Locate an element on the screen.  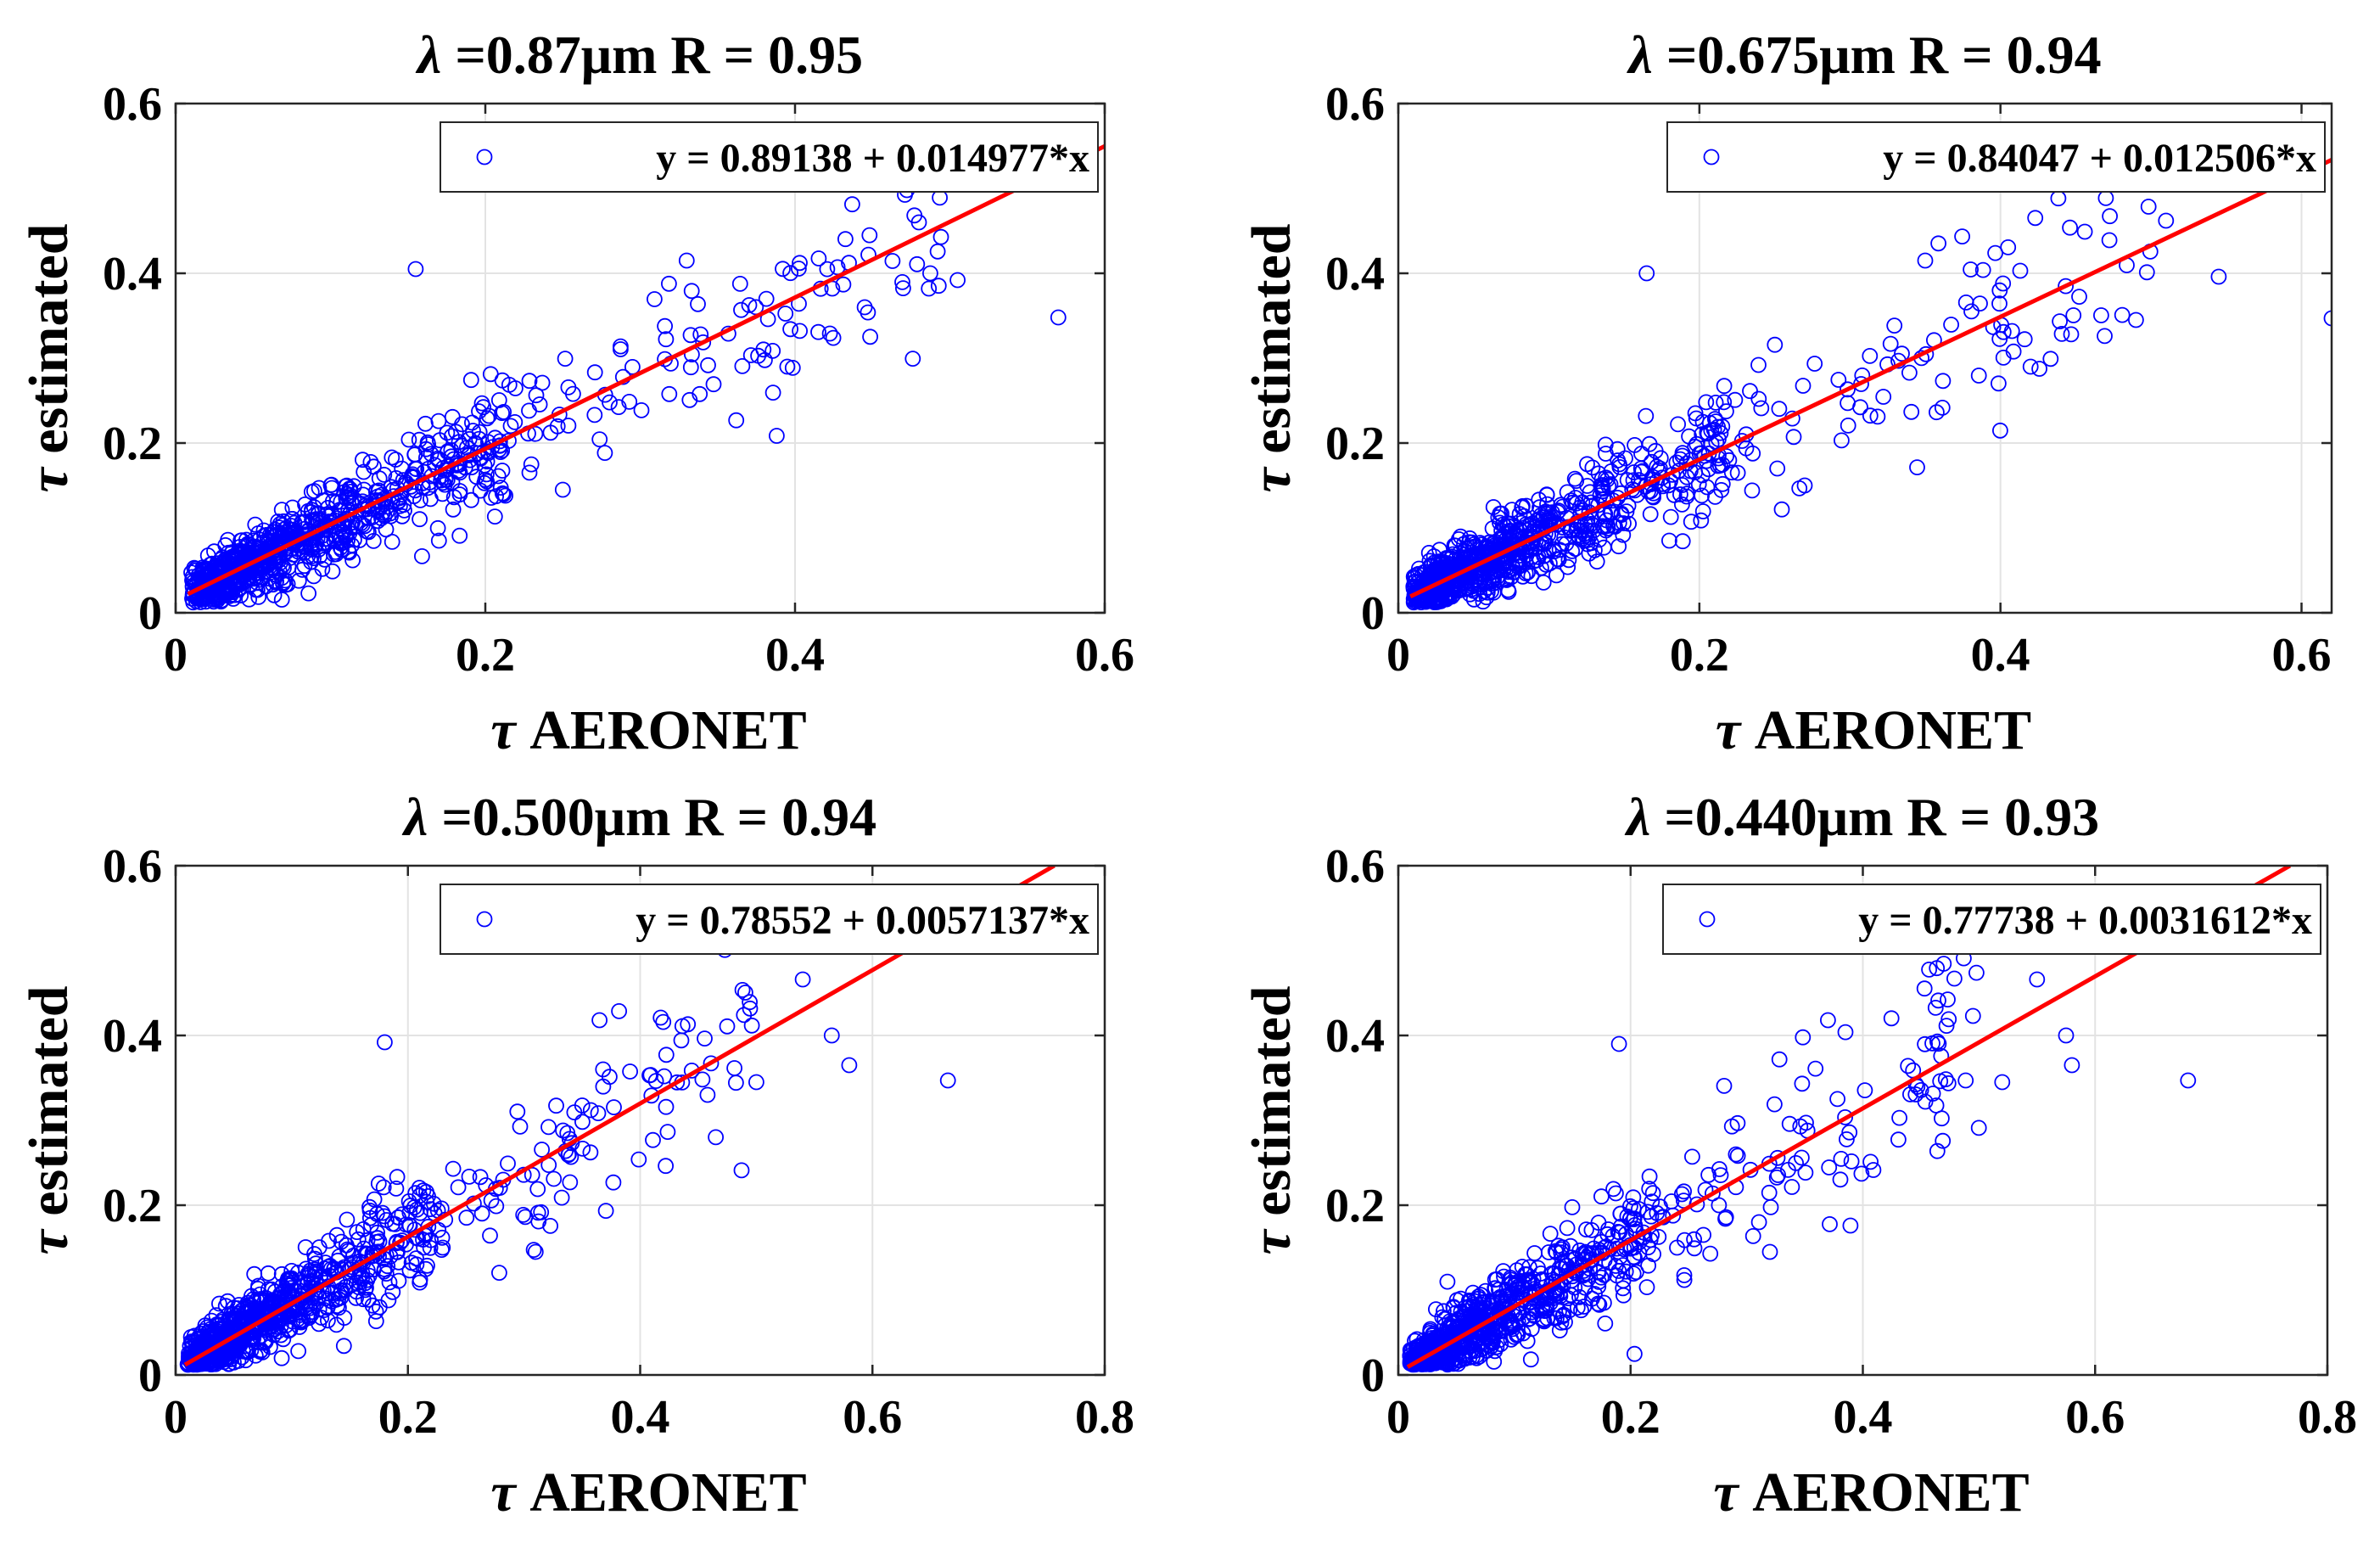
x-axis-label: τ AERONET is located at coordinates (1871, 1492).